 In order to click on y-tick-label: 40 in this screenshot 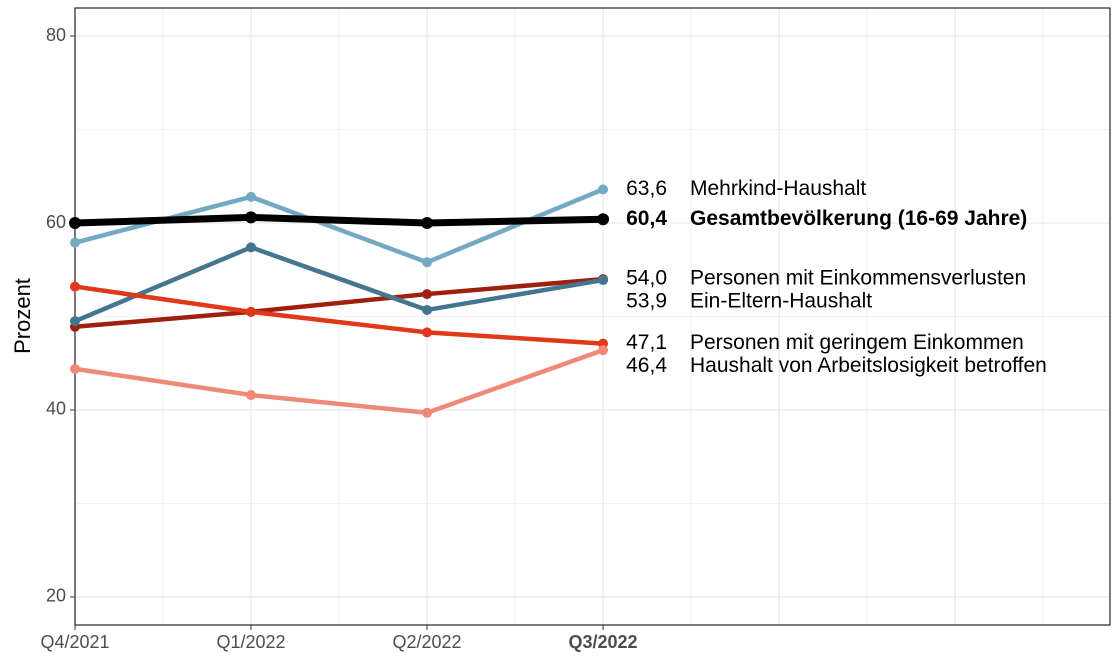, I will do `click(56, 409)`.